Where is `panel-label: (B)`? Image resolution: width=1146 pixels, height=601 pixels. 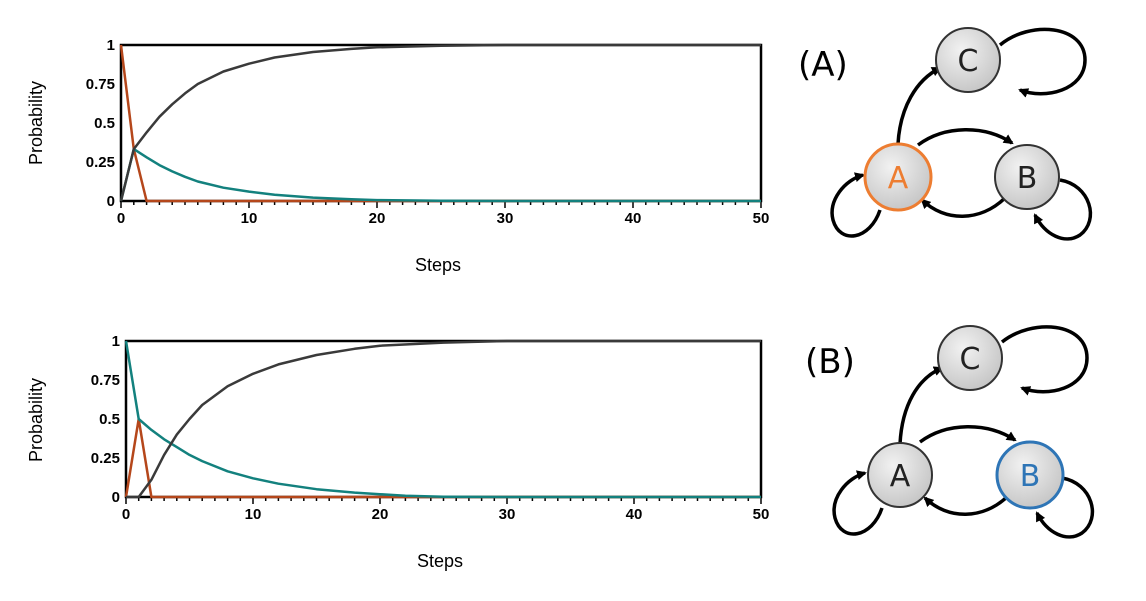
panel-label: (B) is located at coordinates (830, 362).